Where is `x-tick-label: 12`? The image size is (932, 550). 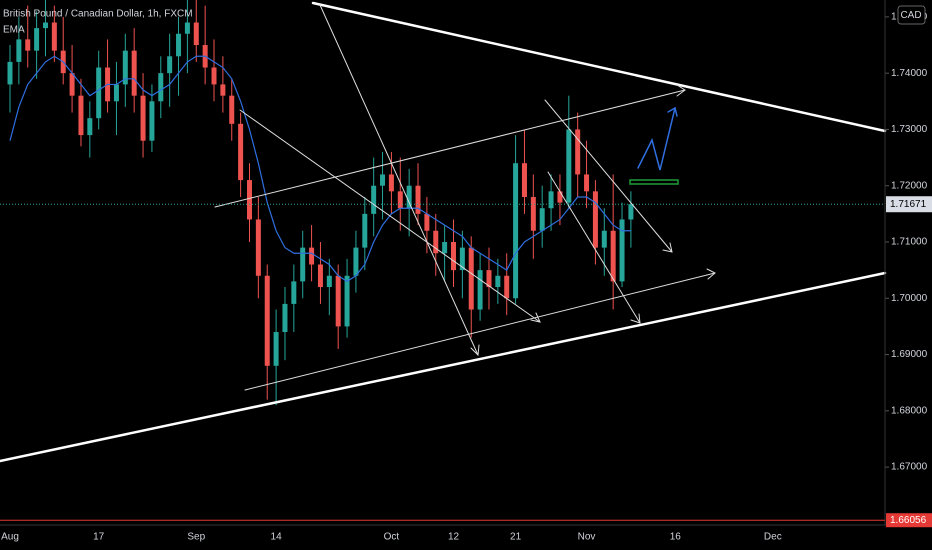 x-tick-label: 12 is located at coordinates (454, 537).